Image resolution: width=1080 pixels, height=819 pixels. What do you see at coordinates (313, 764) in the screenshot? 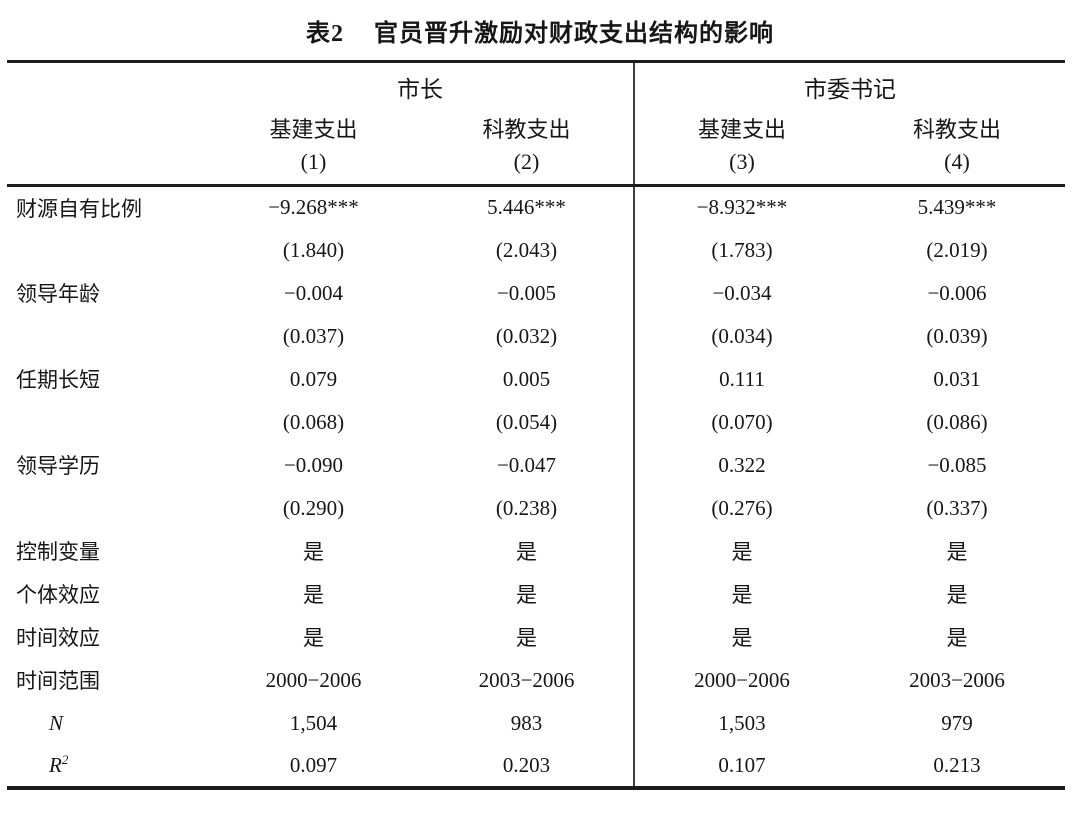
I see `data-cell: 0.097` at bounding box center [313, 764].